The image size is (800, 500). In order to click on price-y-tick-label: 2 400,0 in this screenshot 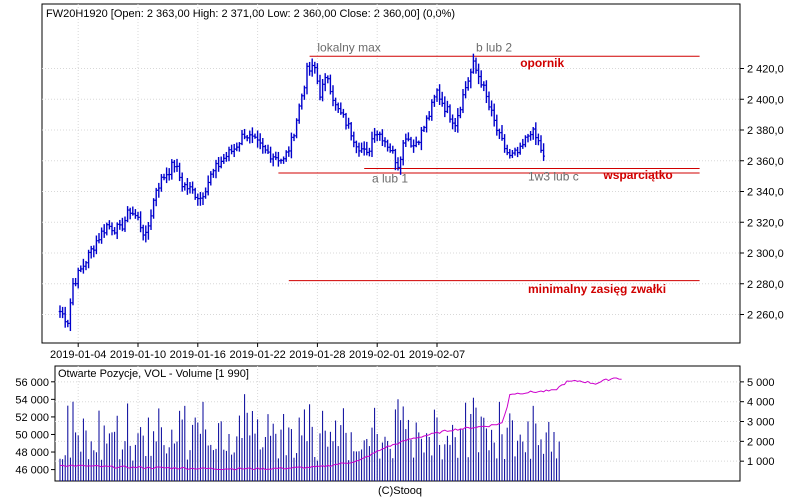, I will do `click(765, 100)`.